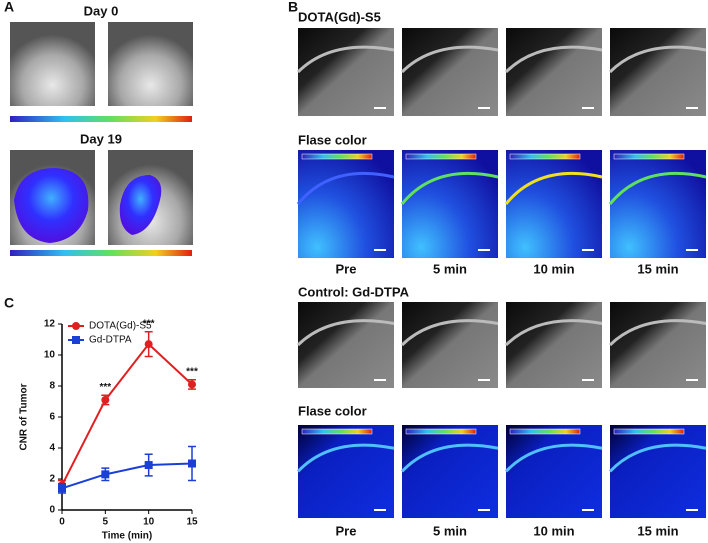  What do you see at coordinates (339, 16) in the screenshot?
I see `group-title: DOTA(Gd)-S5` at bounding box center [339, 16].